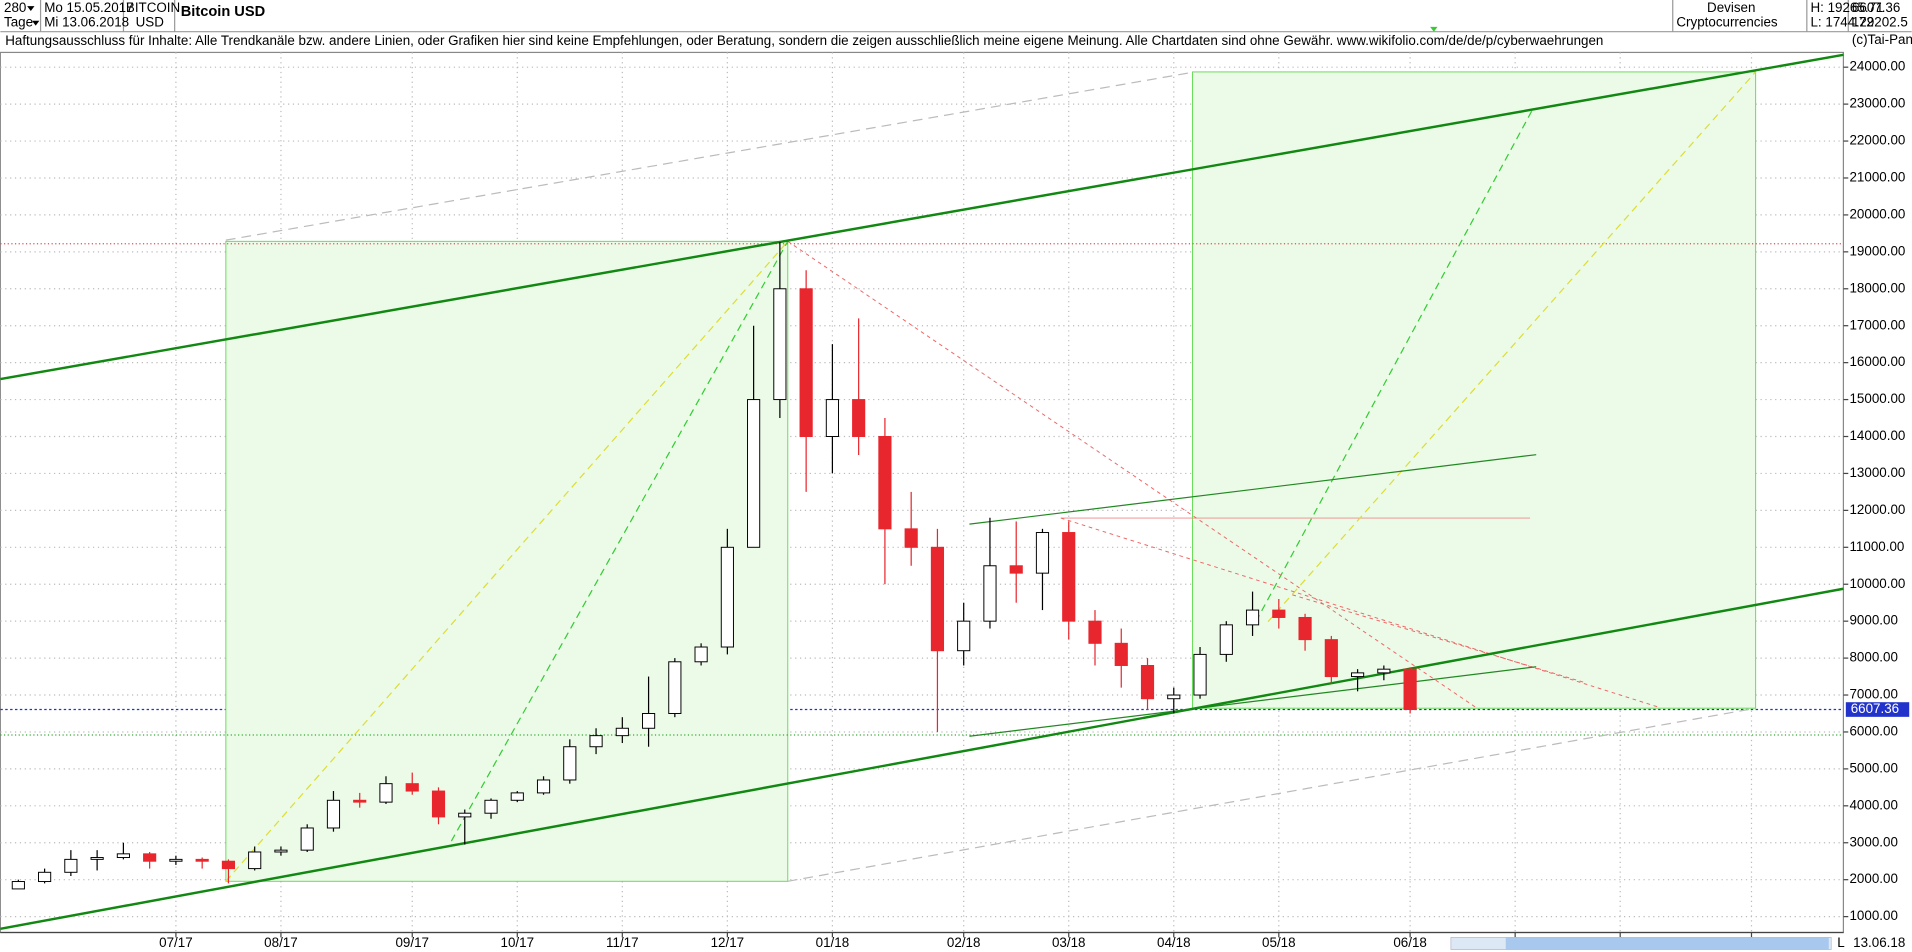 This screenshot has width=1912, height=952. I want to click on last-price-label: 6607.36, so click(1875, 708).